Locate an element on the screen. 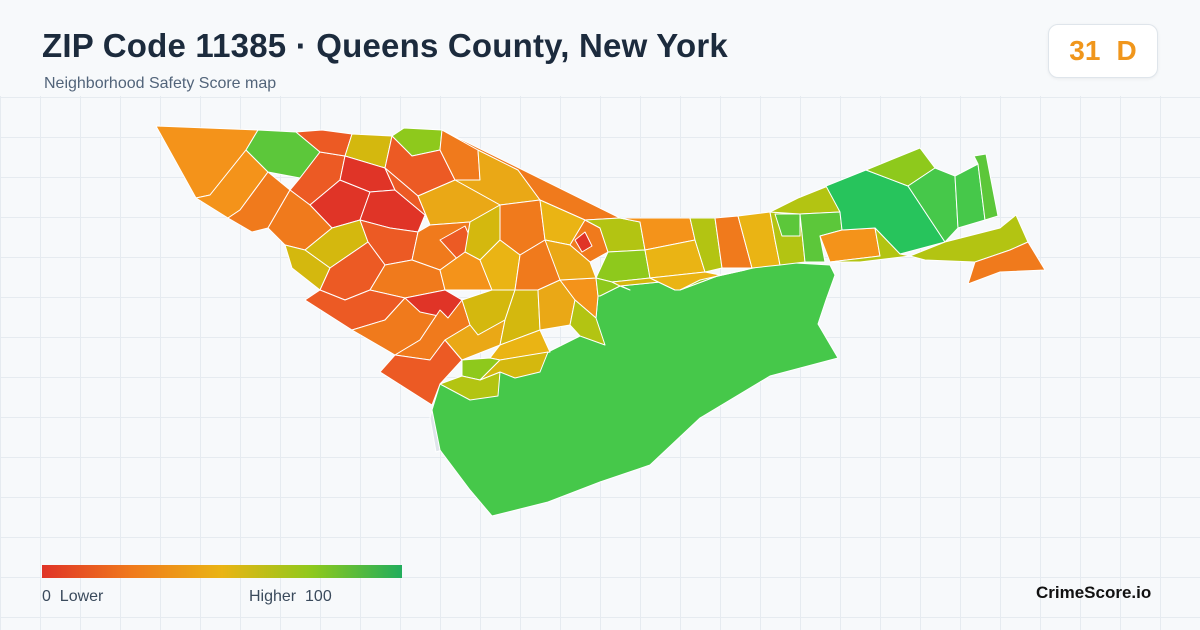 This screenshot has width=1200, height=630. legend-low-value: 0 is located at coordinates (46, 596).